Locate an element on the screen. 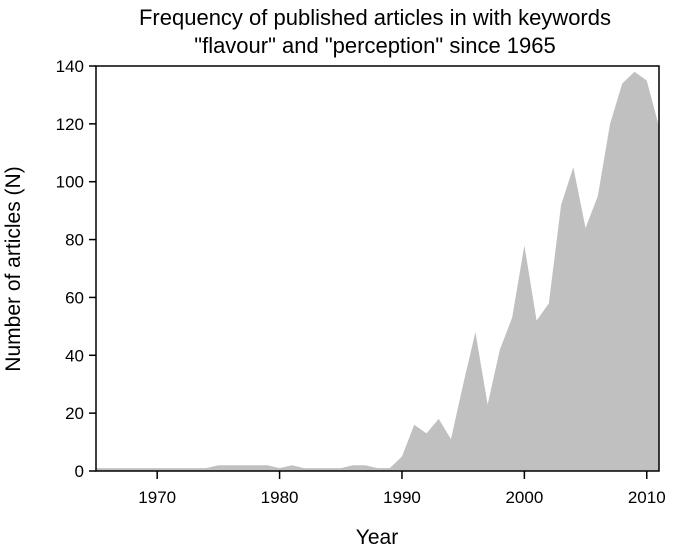 This screenshot has height=556, width=685. x-tick-label: 2000 is located at coordinates (524, 497).